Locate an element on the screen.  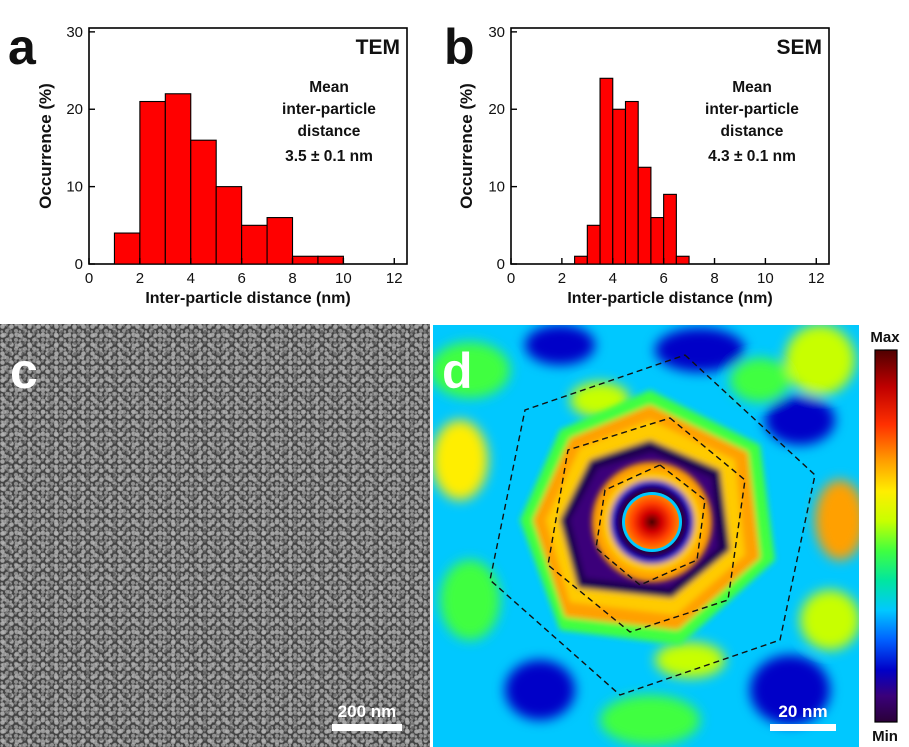
colorbar-scale is located at coordinates (886, 536).